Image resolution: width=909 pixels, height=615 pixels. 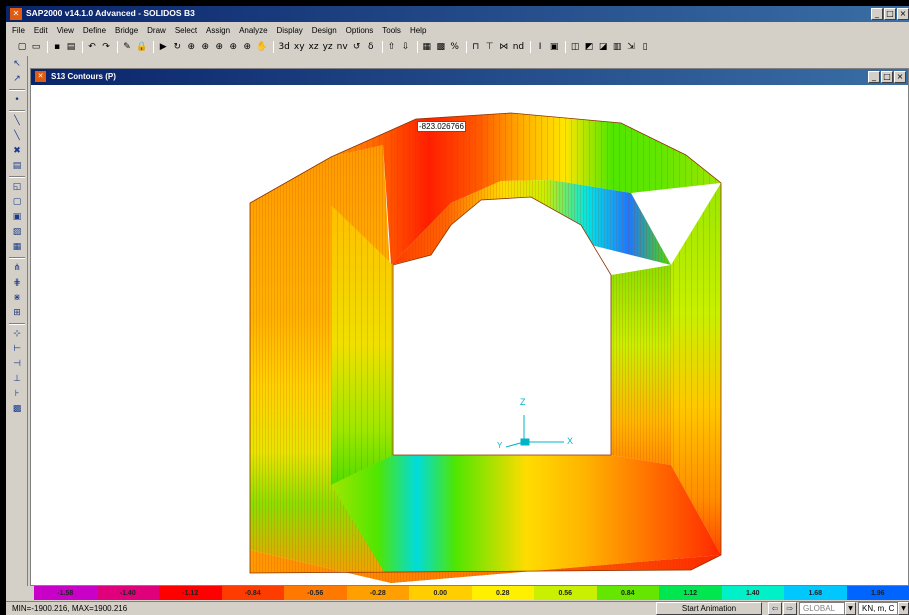 What do you see at coordinates (391, 30) in the screenshot?
I see `menu-tools: Tools` at bounding box center [391, 30].